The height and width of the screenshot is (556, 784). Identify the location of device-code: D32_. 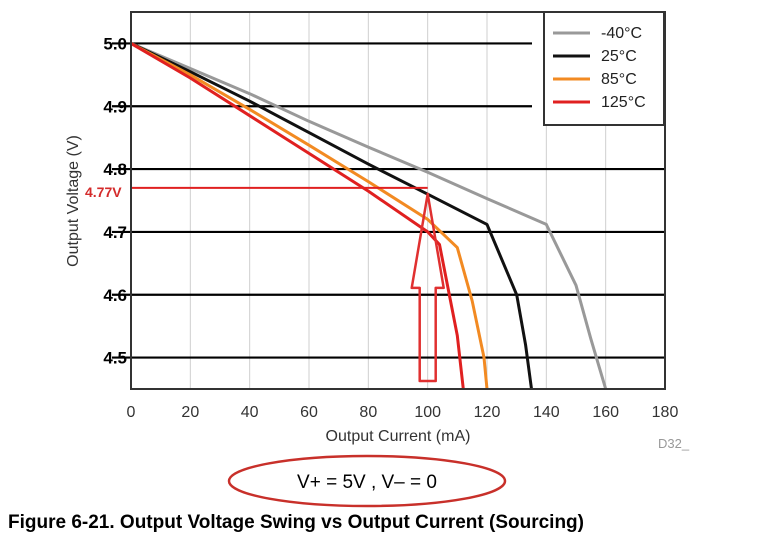
(674, 443).